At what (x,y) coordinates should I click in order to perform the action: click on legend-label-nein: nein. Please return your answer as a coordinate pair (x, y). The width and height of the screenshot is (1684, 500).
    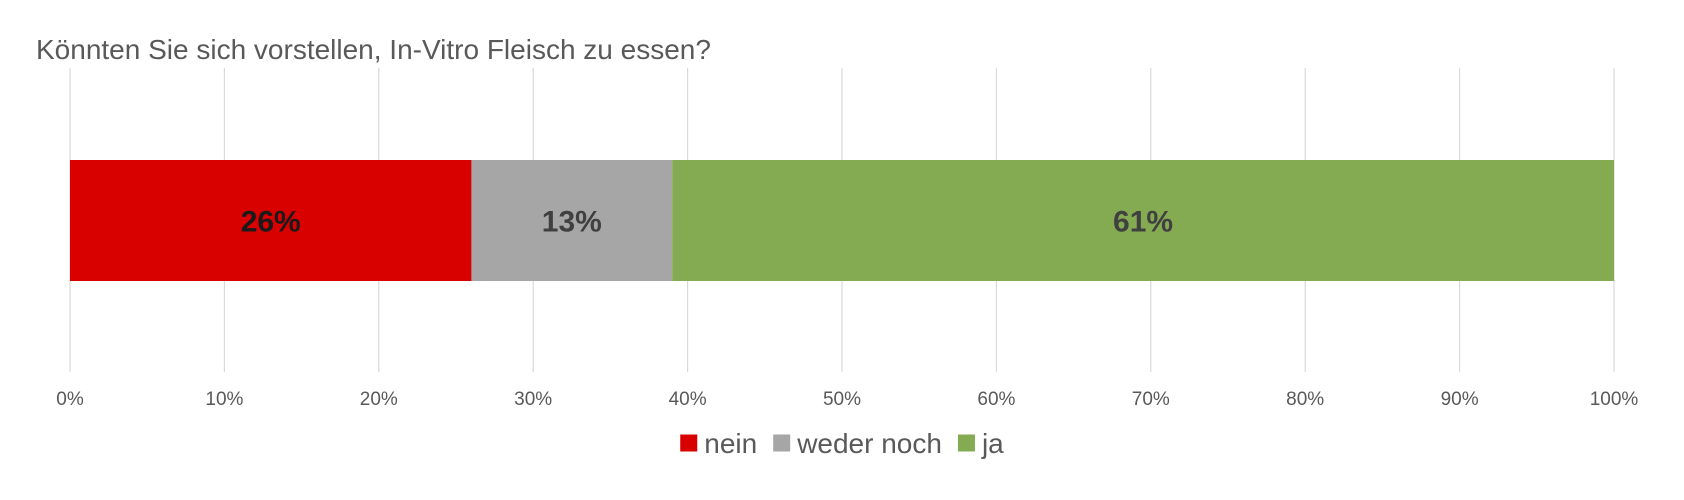
    Looking at the image, I should click on (730, 443).